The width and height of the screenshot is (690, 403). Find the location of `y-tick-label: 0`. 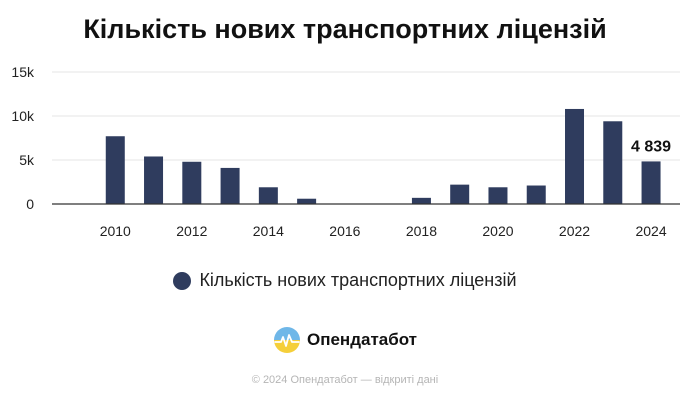

y-tick-label: 0 is located at coordinates (30, 204).